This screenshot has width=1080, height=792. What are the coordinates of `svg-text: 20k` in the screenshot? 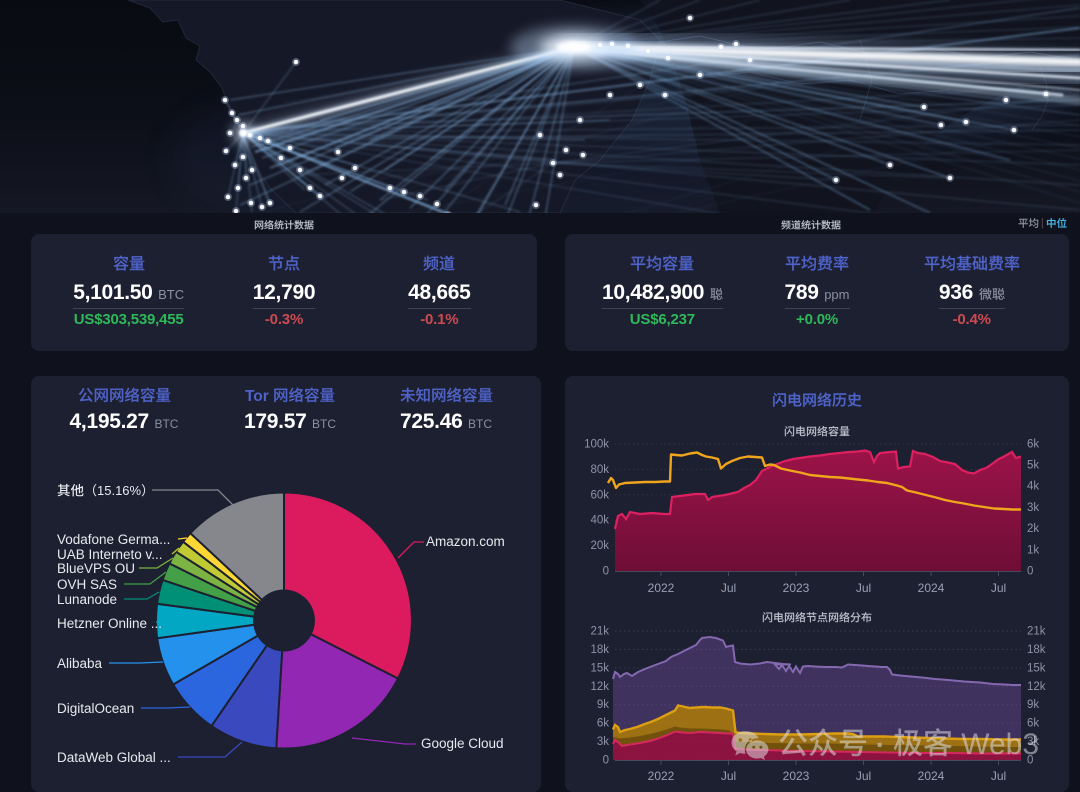 It's located at (599, 546).